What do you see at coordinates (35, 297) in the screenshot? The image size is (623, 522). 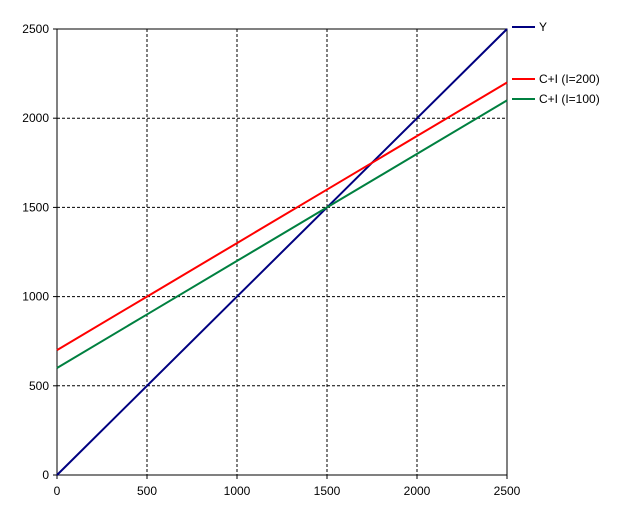 I see `y-tick-label: 1000` at bounding box center [35, 297].